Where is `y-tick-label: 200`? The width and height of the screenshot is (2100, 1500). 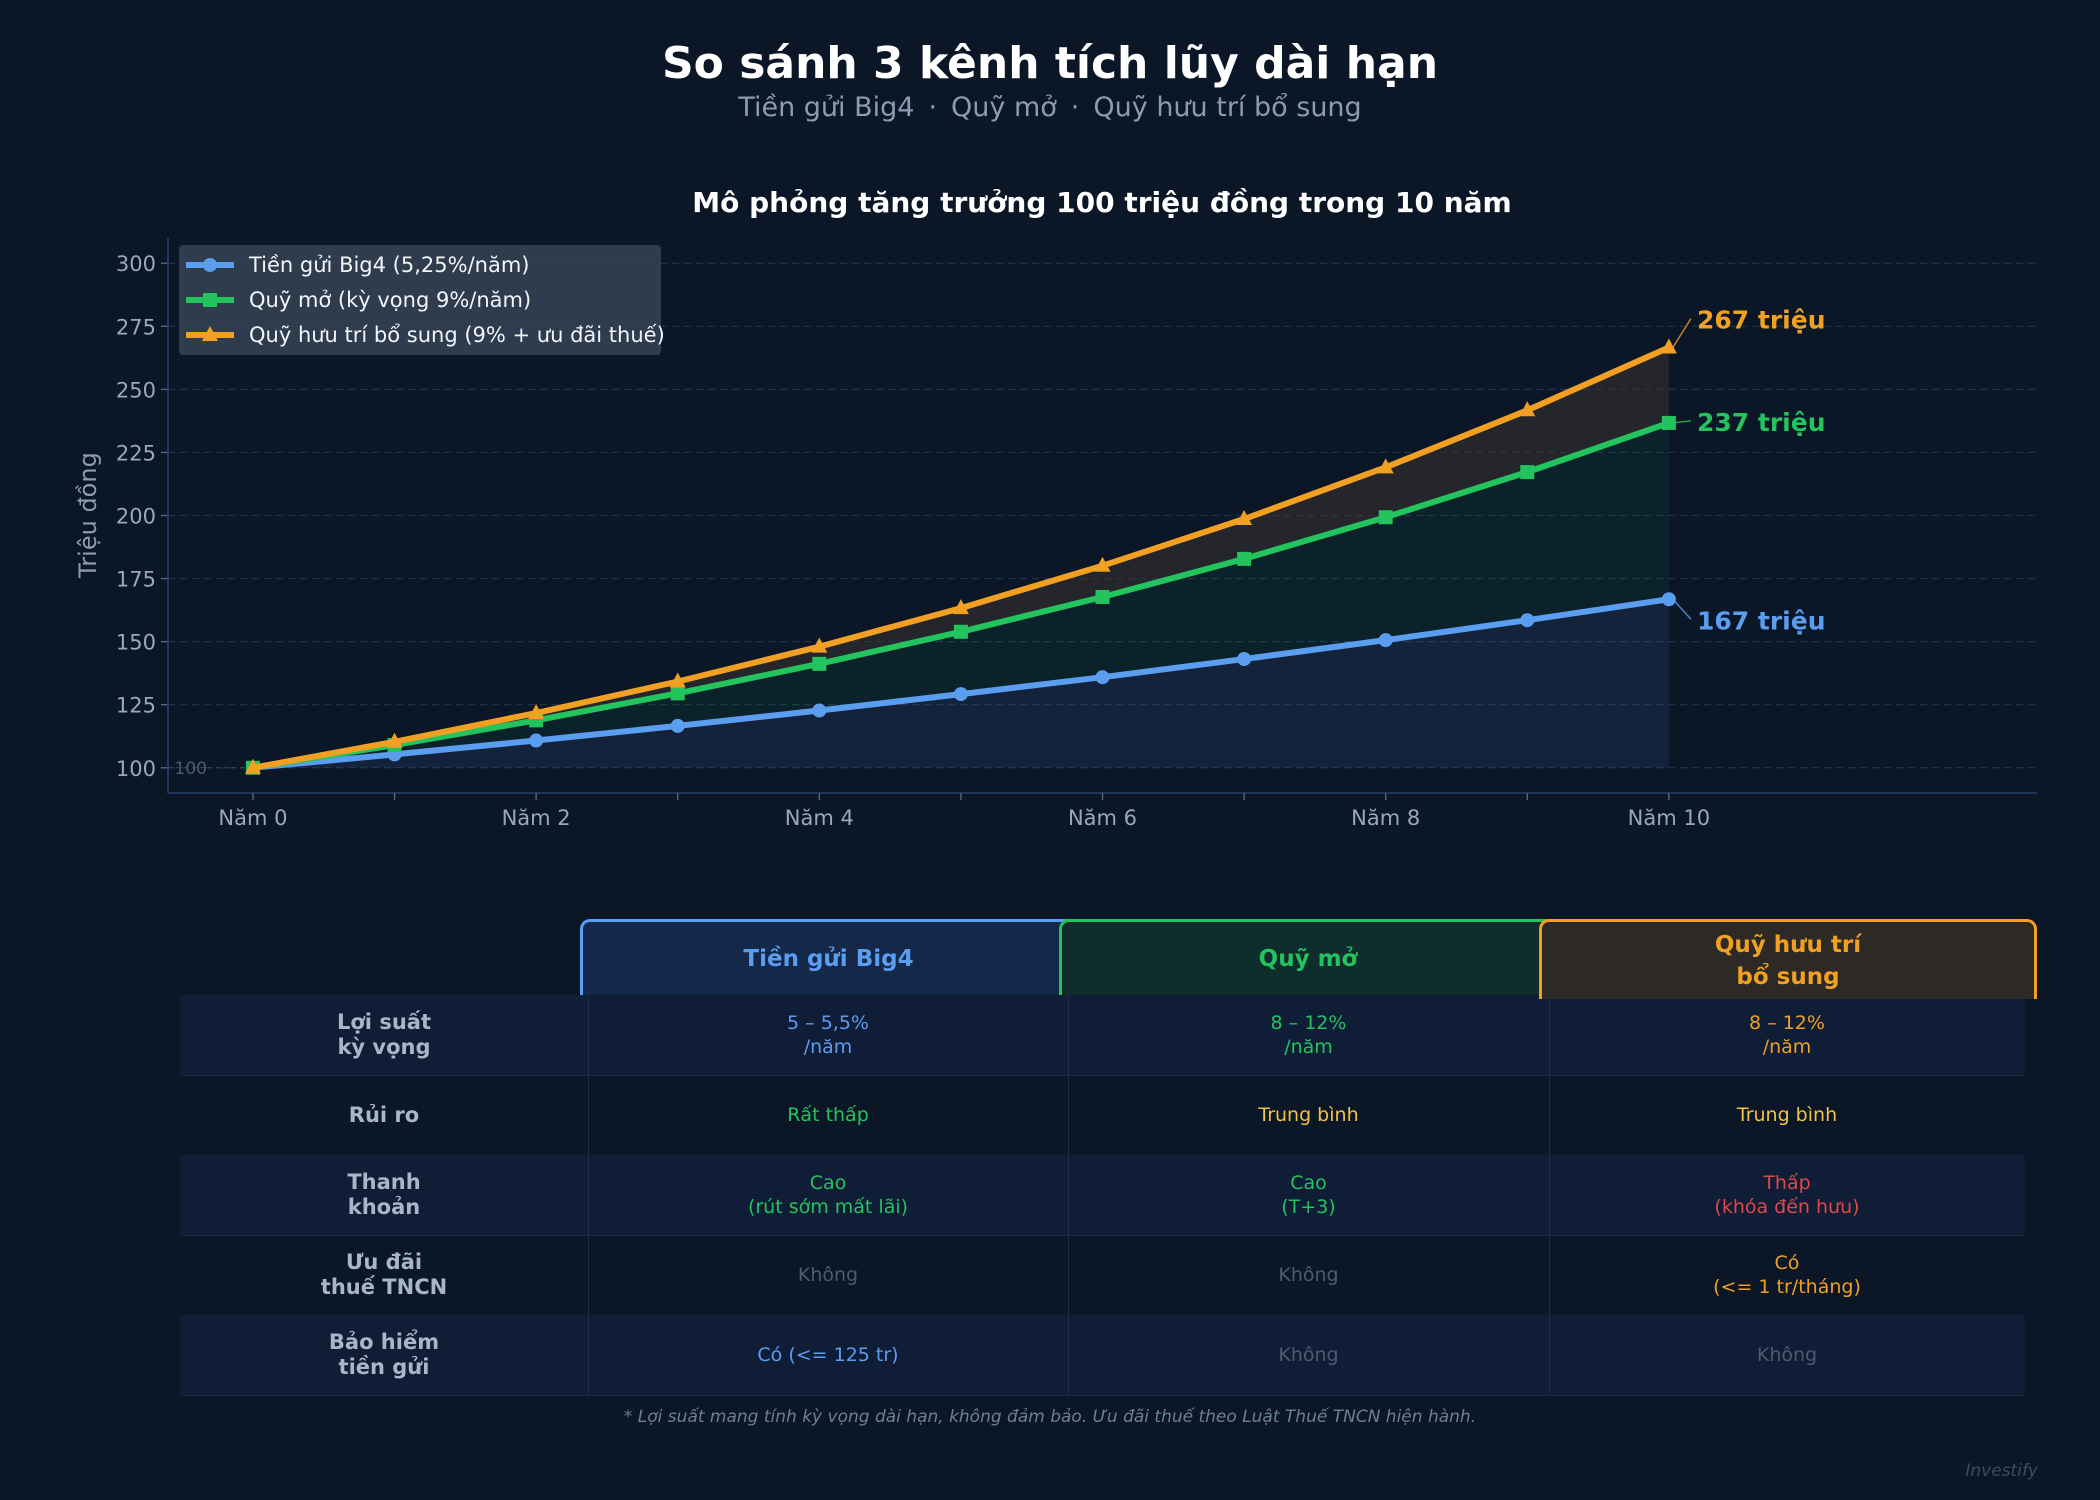
y-tick-label: 200 is located at coordinates (136, 517).